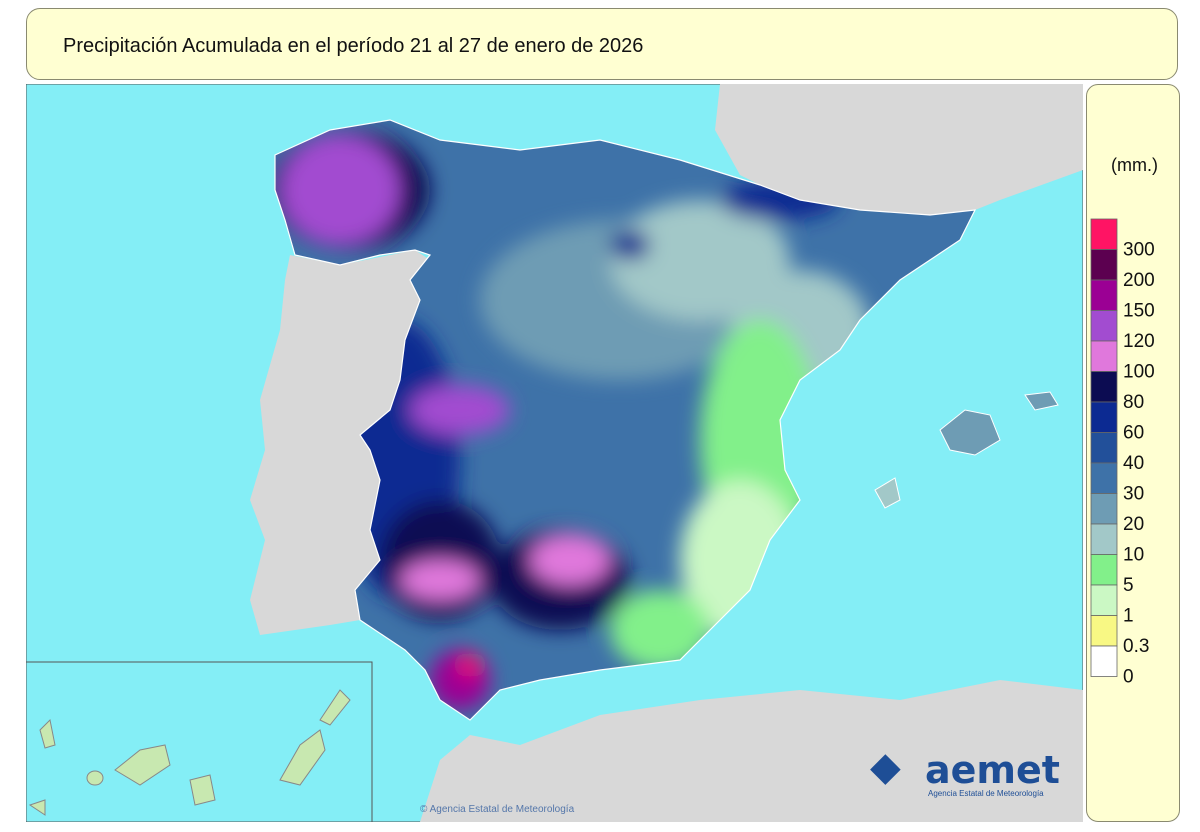  I want to click on legend-label: 150, so click(1139, 311).